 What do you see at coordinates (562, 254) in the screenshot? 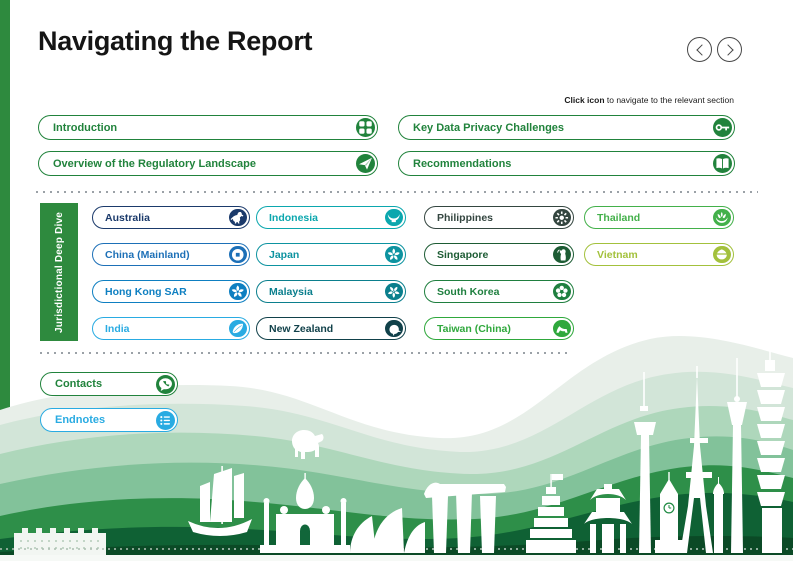
I see `merlion-icon` at bounding box center [562, 254].